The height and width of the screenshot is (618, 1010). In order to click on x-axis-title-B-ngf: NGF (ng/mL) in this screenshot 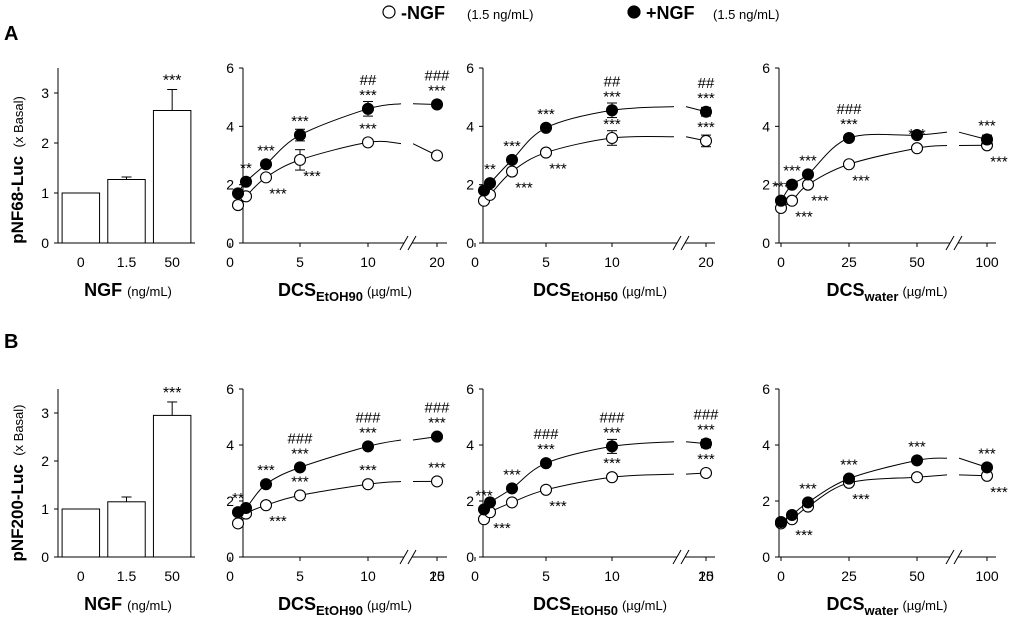, I will do `click(128, 604)`.